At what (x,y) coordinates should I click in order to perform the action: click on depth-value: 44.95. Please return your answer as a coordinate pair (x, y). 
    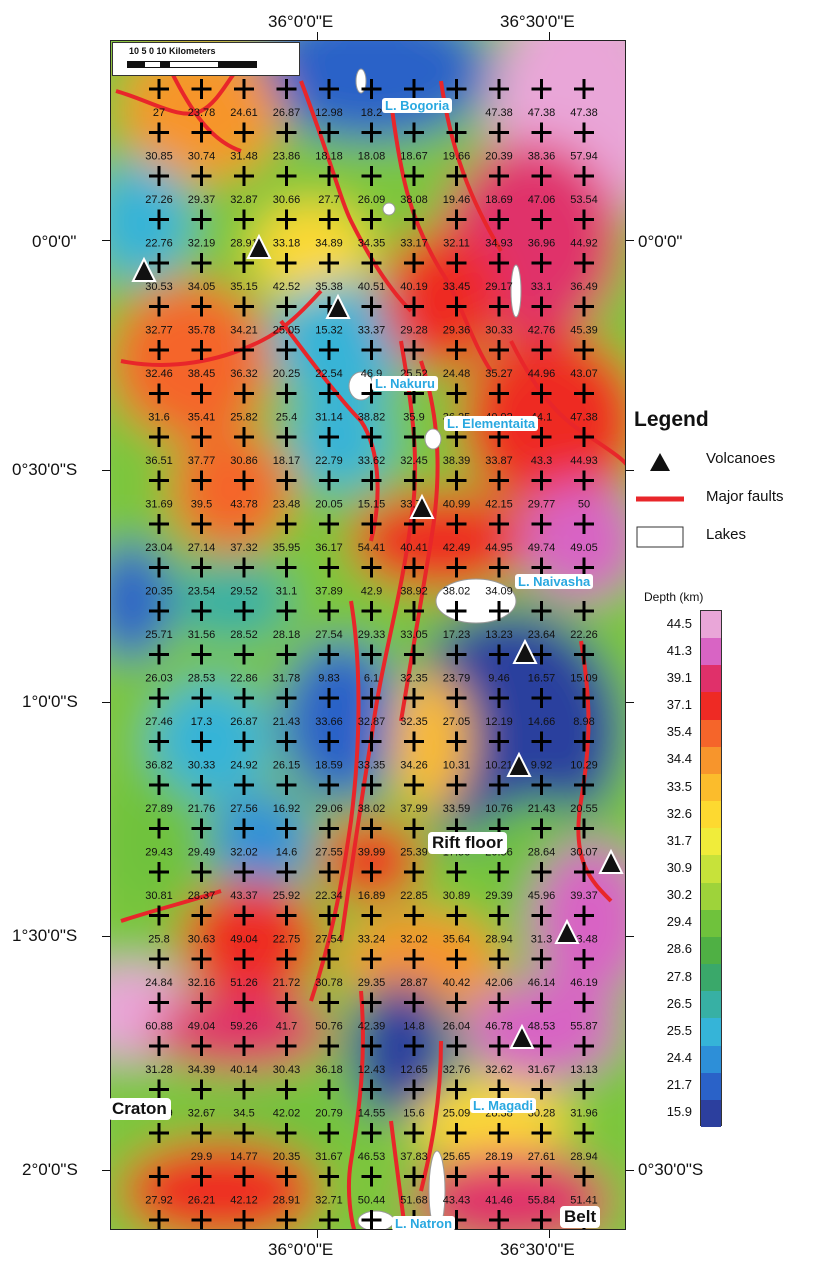
    Looking at the image, I should click on (499, 548).